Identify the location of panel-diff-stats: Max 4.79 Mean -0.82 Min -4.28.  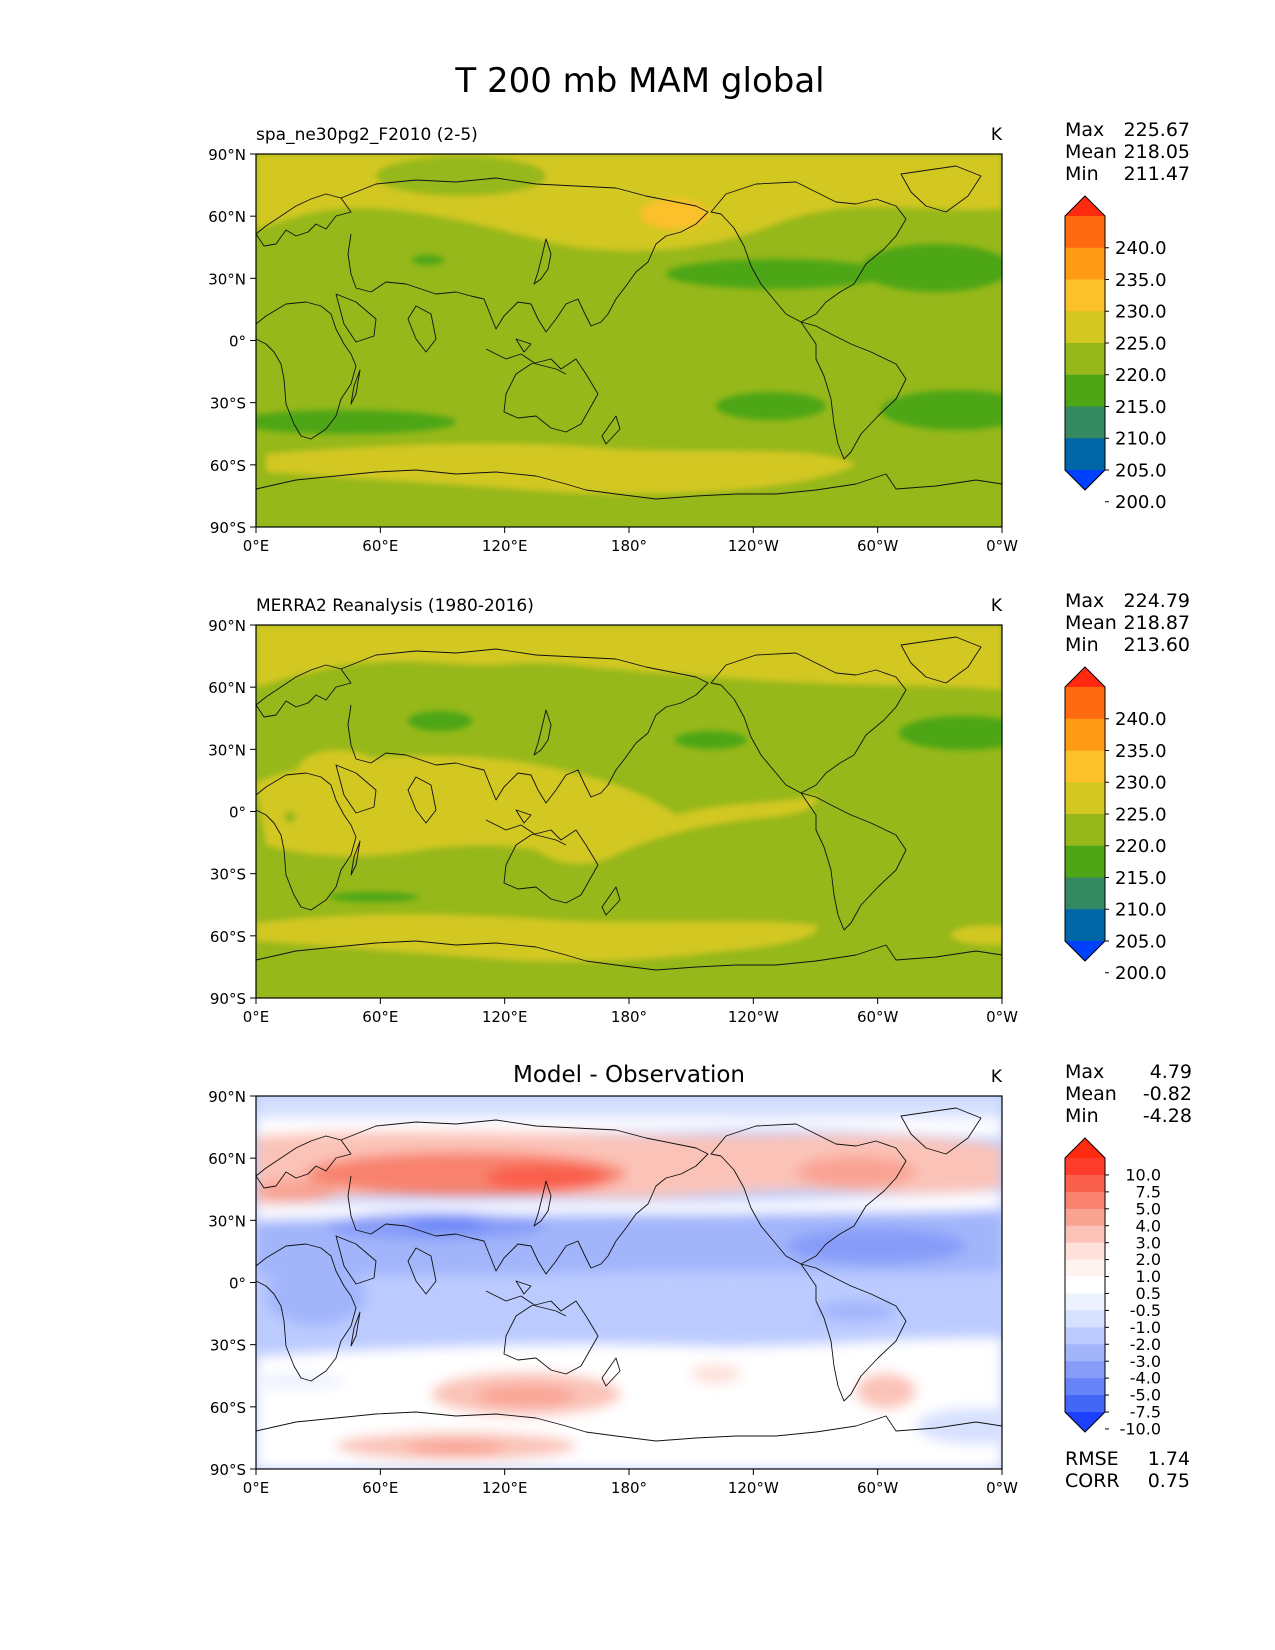
(1128, 1094).